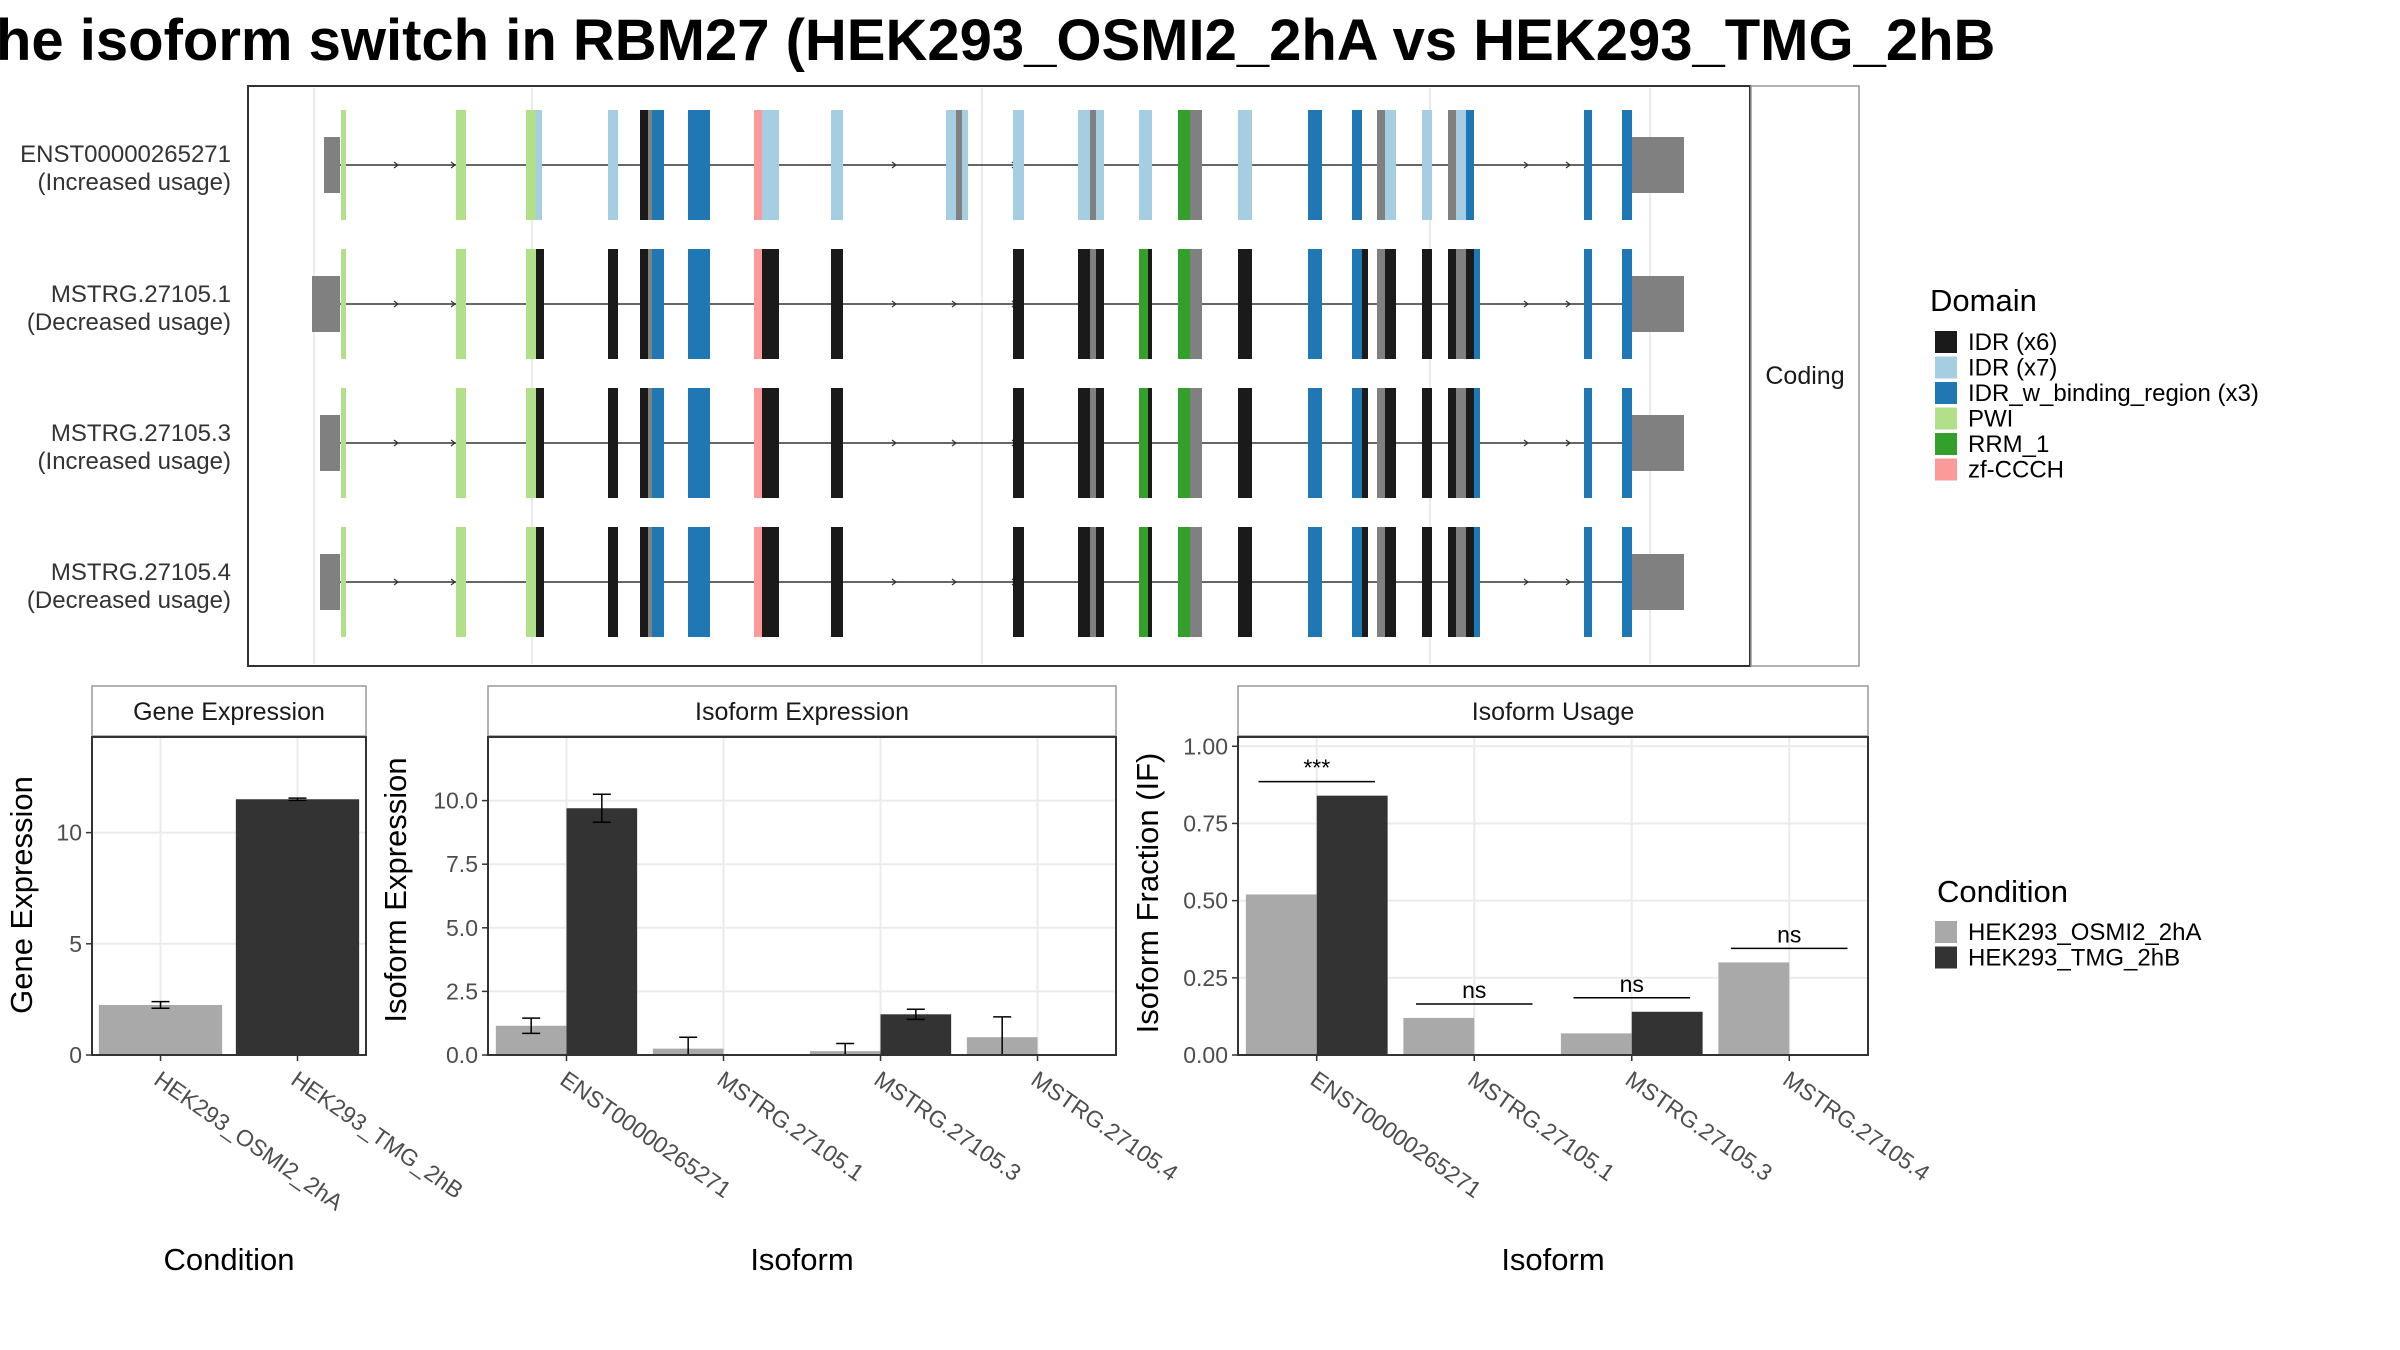 This screenshot has height=1350, width=2400. I want to click on y-tick-label: 0, so click(75, 1055).